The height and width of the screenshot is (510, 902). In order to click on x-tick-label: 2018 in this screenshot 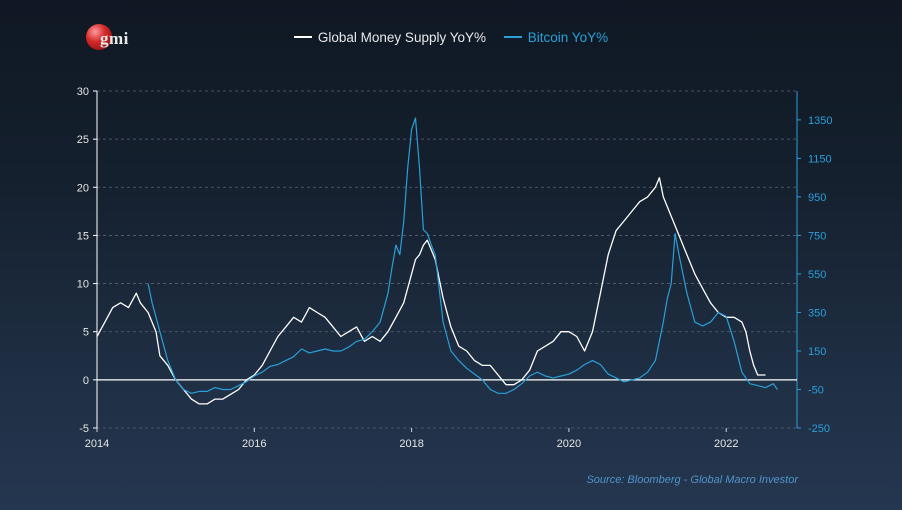, I will do `click(411, 444)`.